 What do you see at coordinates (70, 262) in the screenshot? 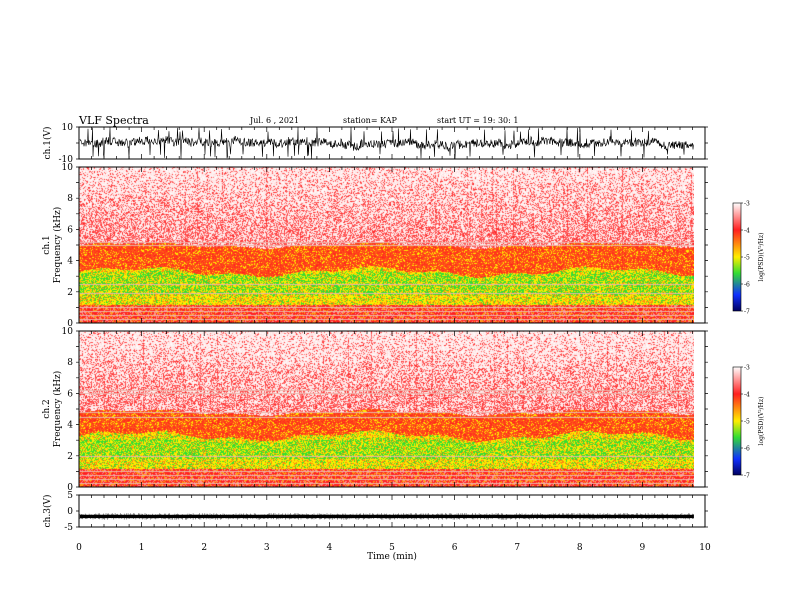
I see `ch1-spectrogram-y-tick-label: 4` at bounding box center [70, 262].